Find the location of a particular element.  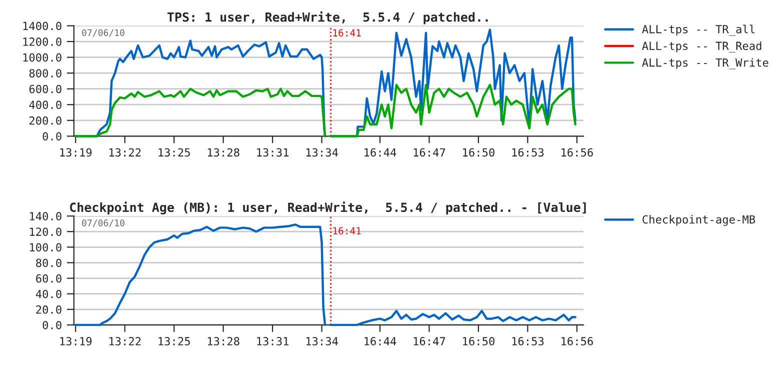

y-tick-label: 1200.0 is located at coordinates (42, 42).